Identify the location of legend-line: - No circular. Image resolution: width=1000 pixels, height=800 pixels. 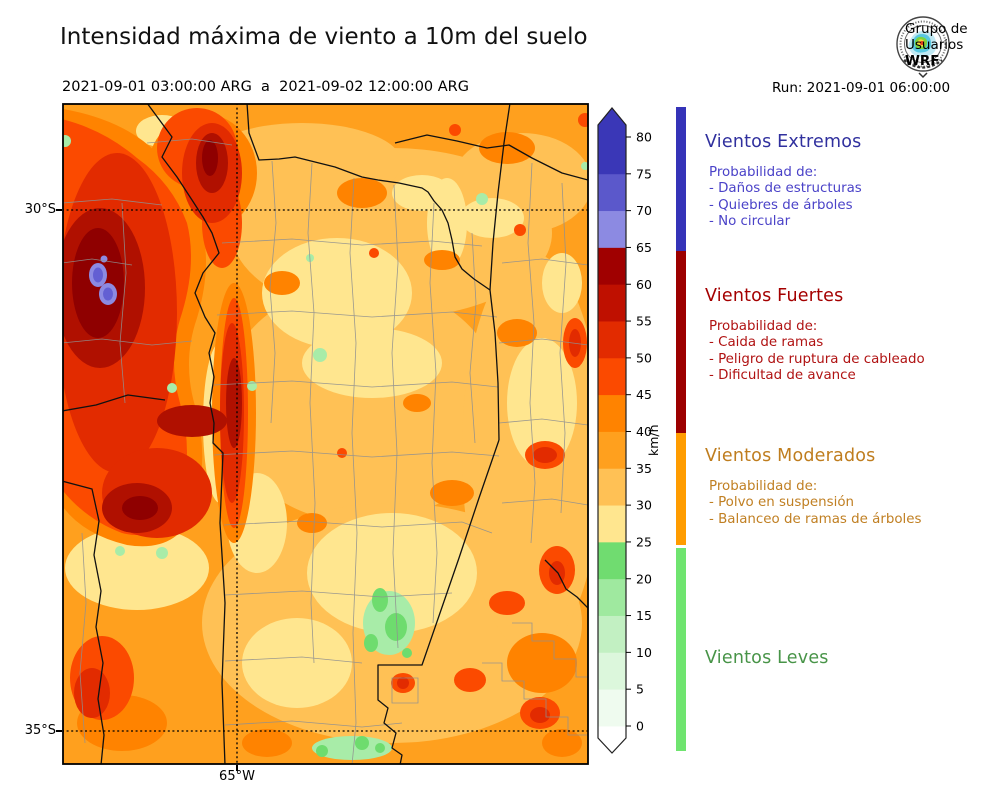
(750, 221).